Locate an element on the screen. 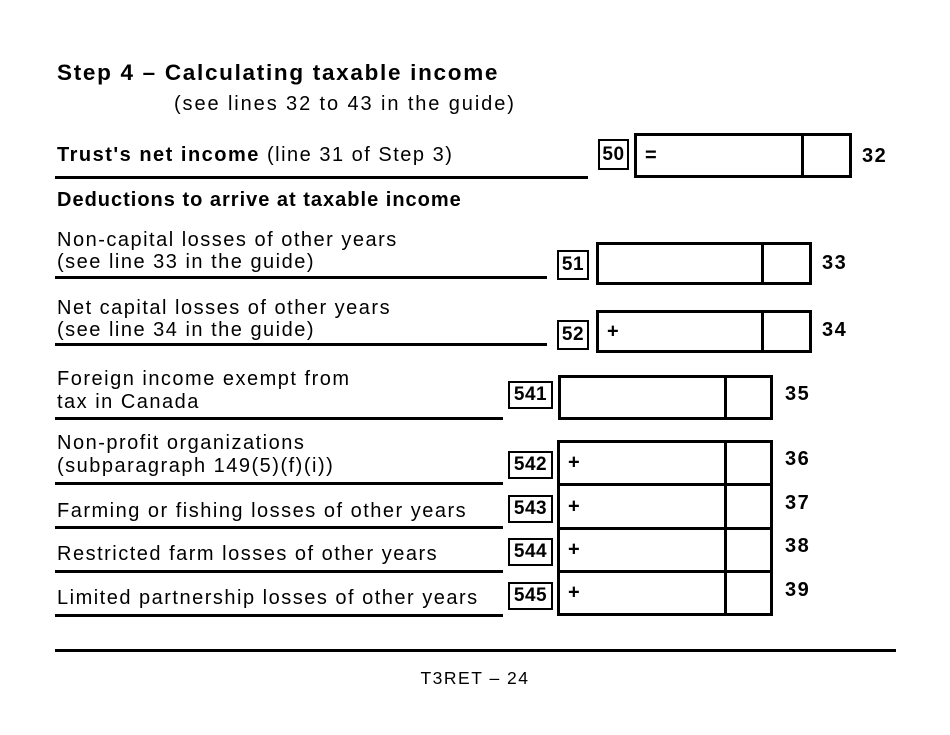  row-label-rest: (line 31 of Step 3) is located at coordinates (356, 155).